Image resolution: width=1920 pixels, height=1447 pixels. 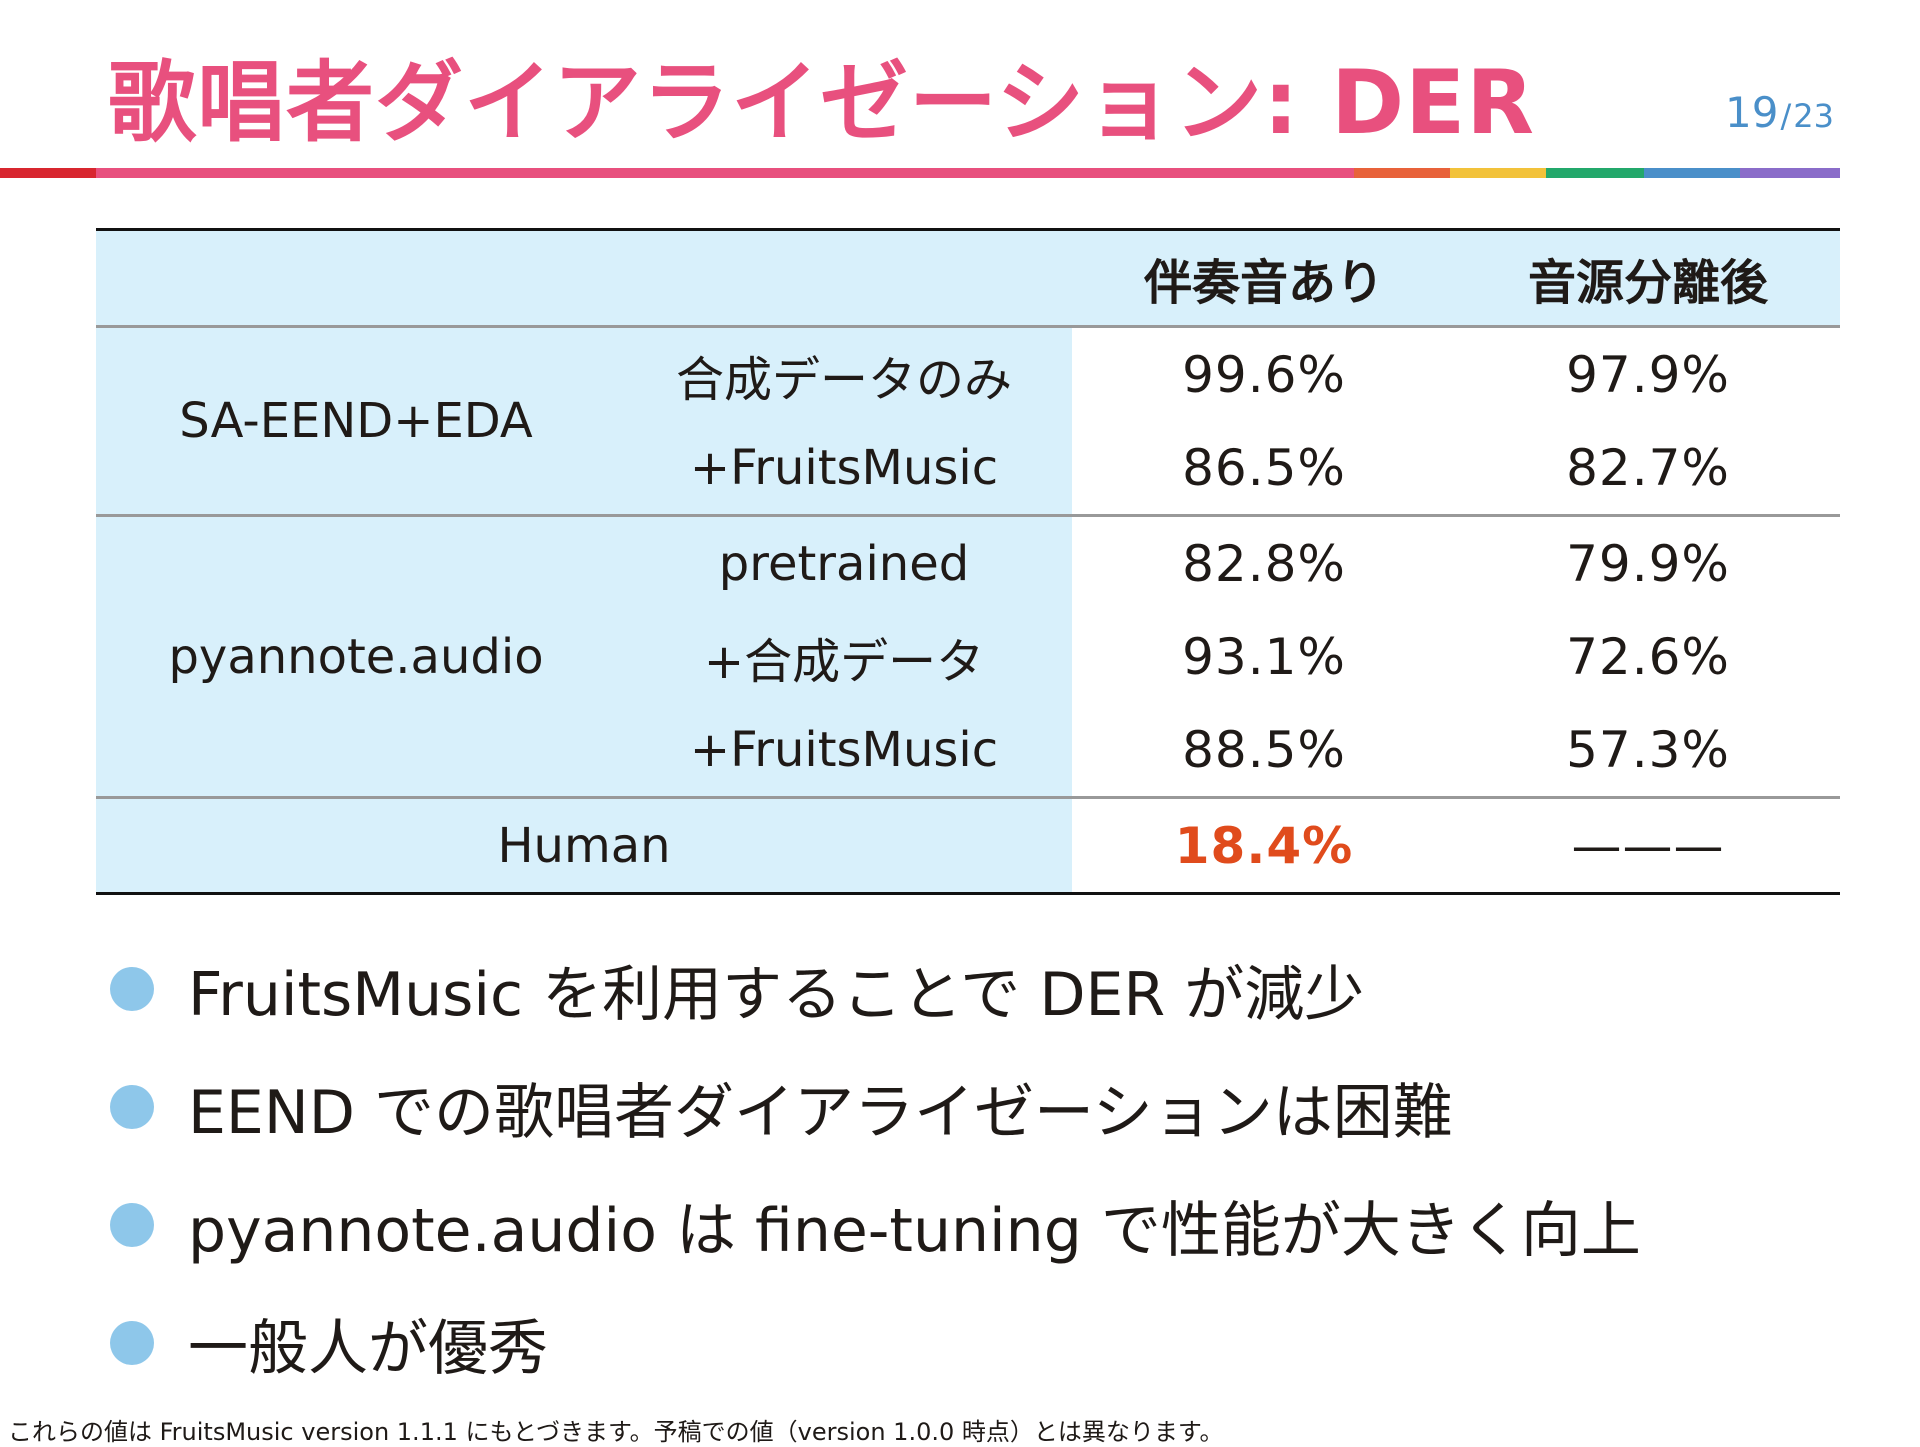 What do you see at coordinates (875, 1343) in the screenshot?
I see `bullet-item: 一般人が優秀` at bounding box center [875, 1343].